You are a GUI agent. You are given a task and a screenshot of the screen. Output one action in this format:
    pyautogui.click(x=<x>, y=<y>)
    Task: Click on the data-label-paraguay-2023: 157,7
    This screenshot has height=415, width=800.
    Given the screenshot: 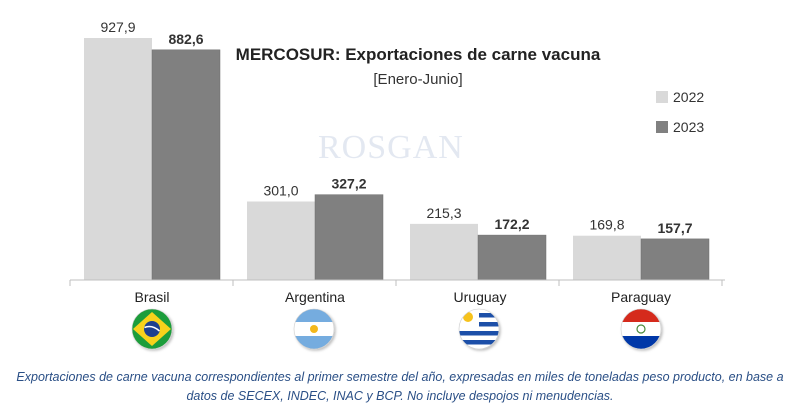 What is the action you would take?
    pyautogui.click(x=674, y=228)
    